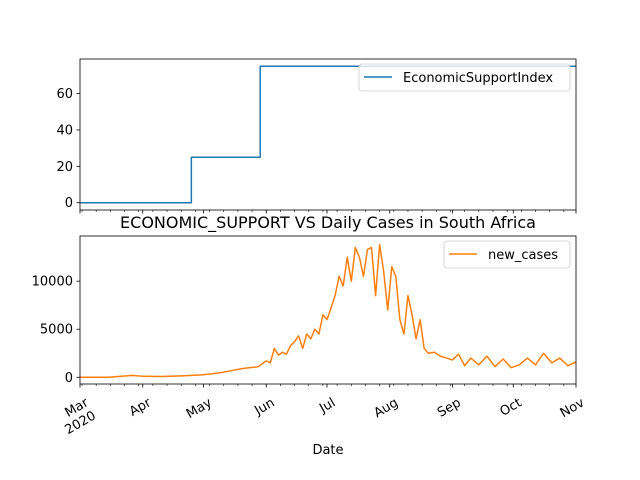  I want to click on economic-support-y-tick-label: 20, so click(64, 167).